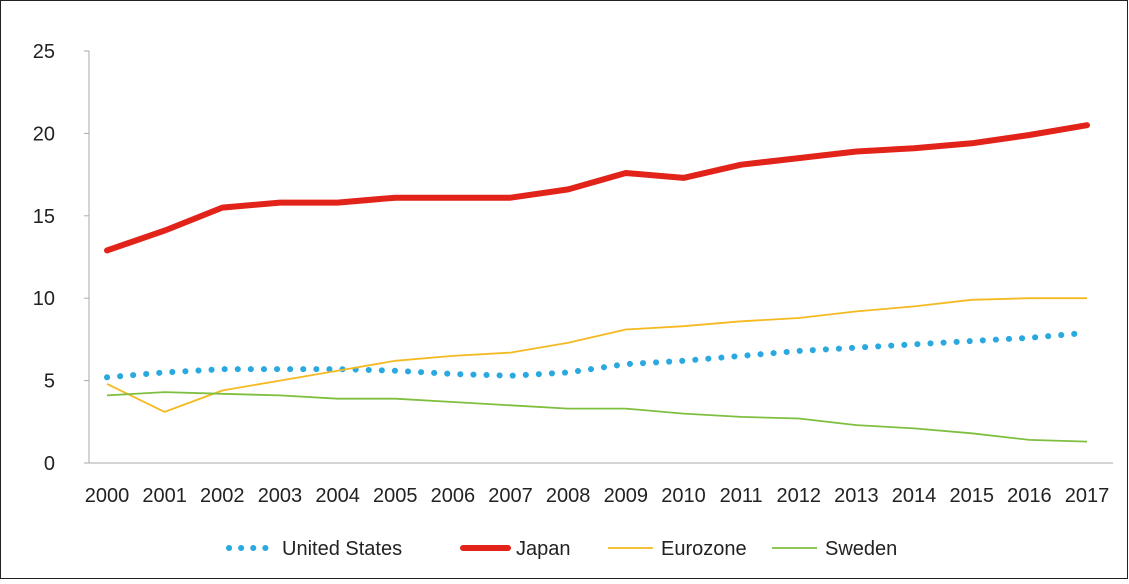  Describe the element at coordinates (107, 496) in the screenshot. I see `x-tick-label: 2000` at that location.